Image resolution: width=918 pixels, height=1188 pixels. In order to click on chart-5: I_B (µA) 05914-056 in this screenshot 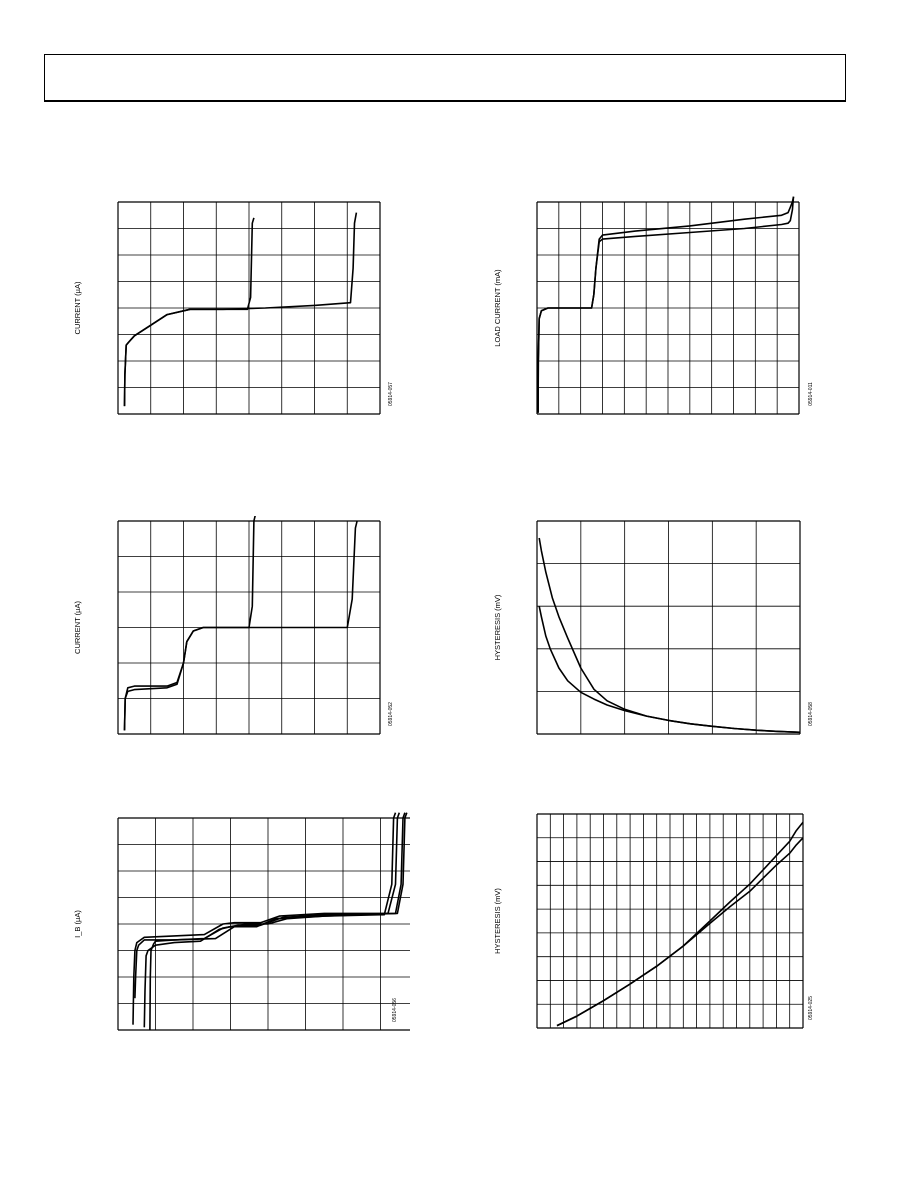, I will do `click(241, 921)`.